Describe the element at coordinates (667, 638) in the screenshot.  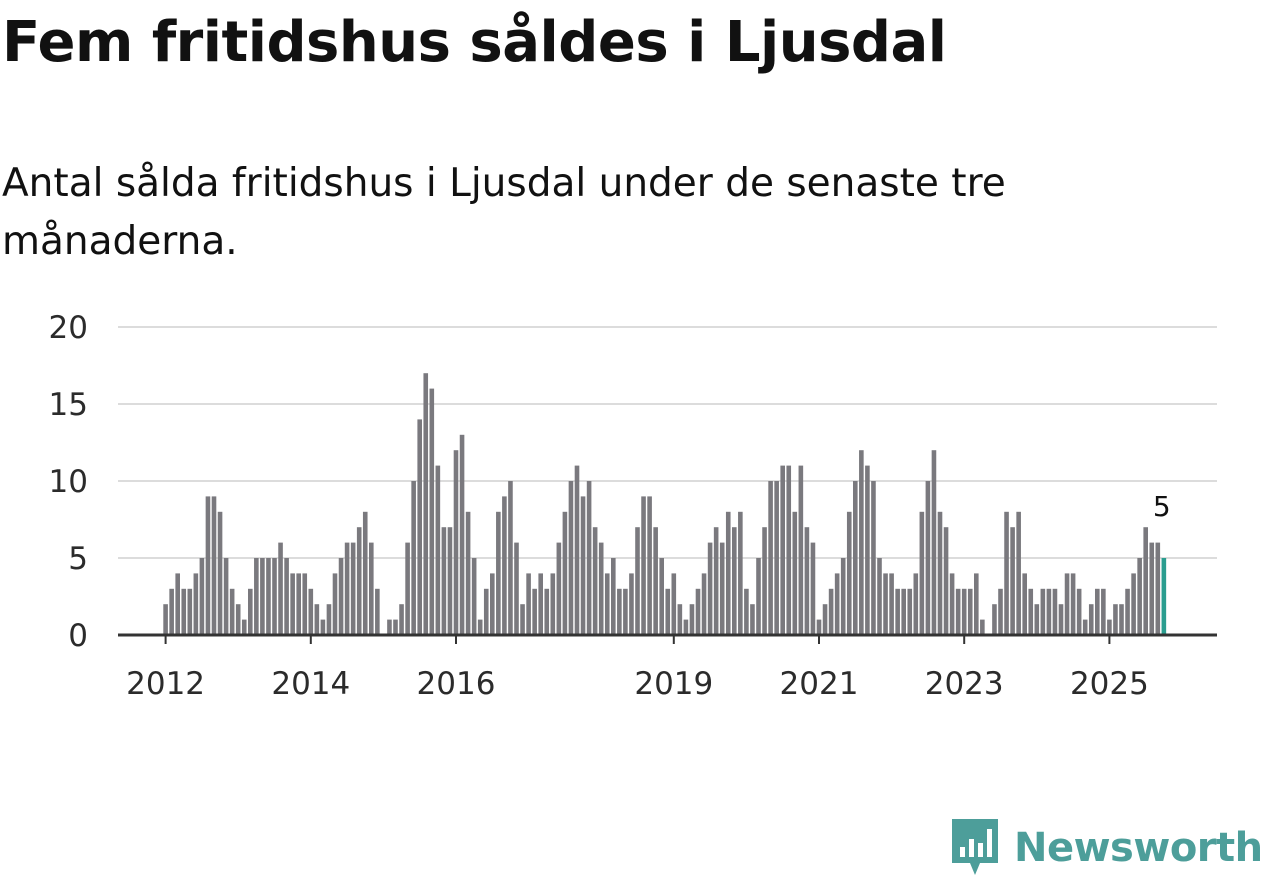
I see `axes` at that location.